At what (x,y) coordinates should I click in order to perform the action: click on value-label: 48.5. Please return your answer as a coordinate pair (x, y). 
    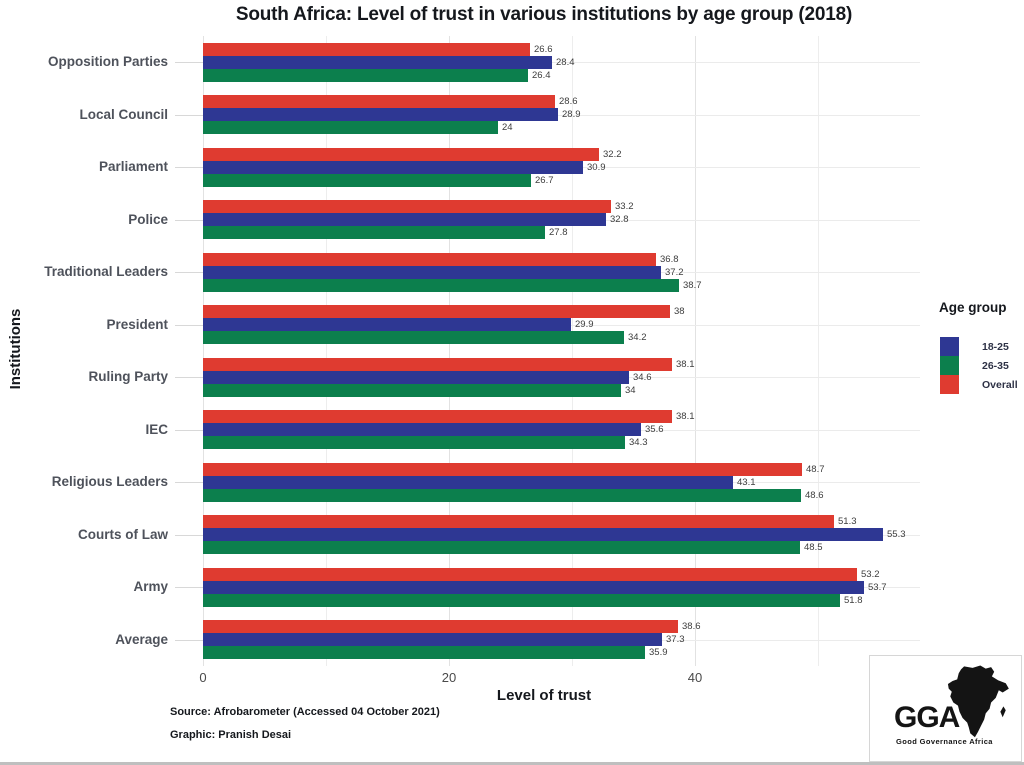
    Looking at the image, I should click on (813, 547).